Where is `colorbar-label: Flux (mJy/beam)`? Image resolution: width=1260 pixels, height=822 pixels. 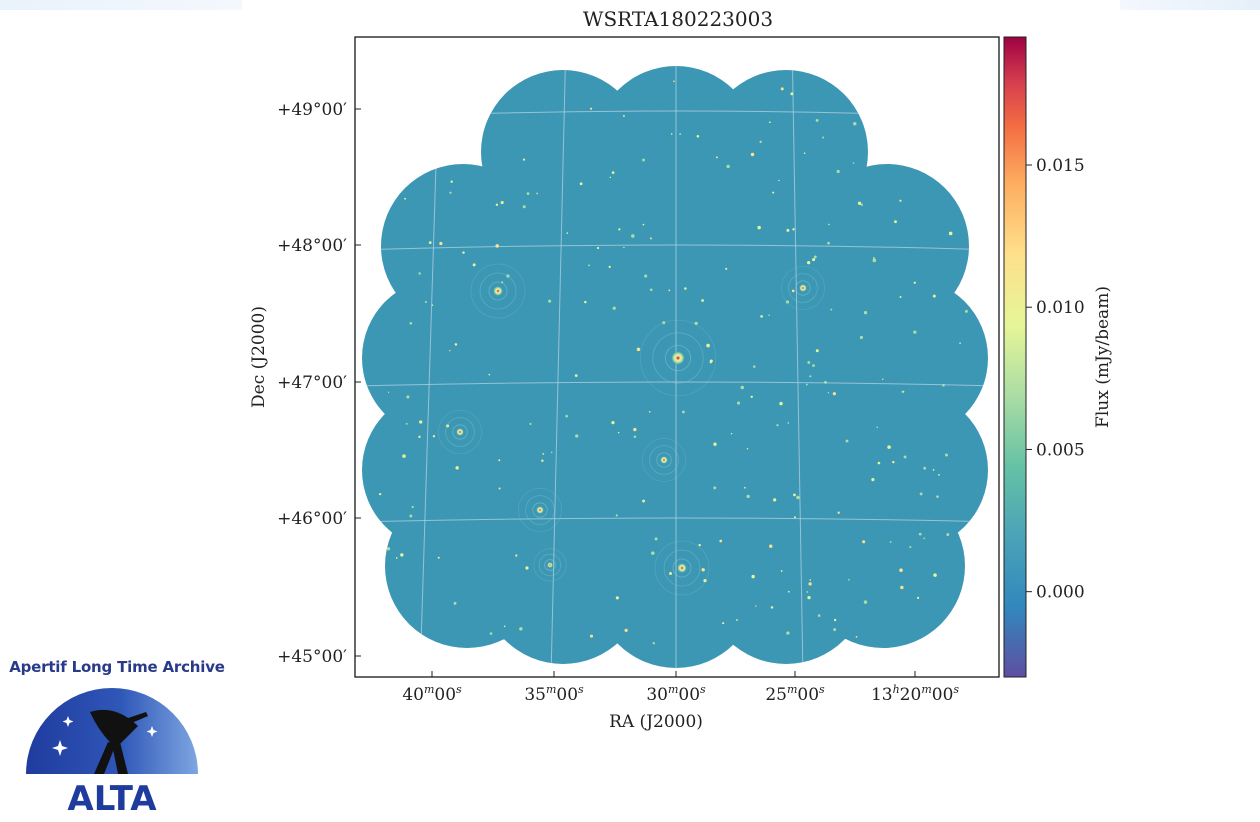
colorbar-label: Flux (mJy/beam) is located at coordinates (1103, 357).